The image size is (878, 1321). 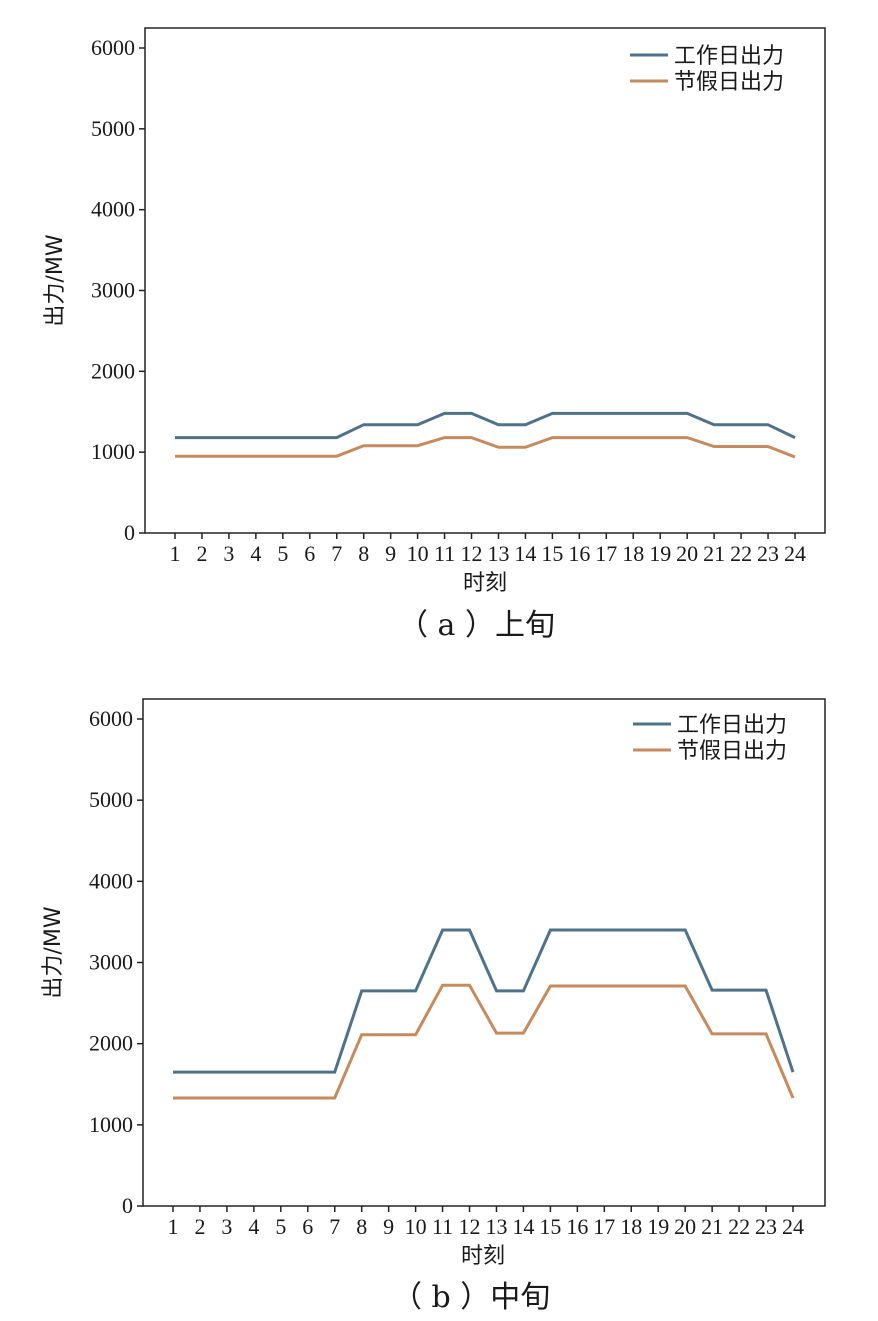 I want to click on chart-a-caption: （ a ）上旬, so click(x=476, y=625).